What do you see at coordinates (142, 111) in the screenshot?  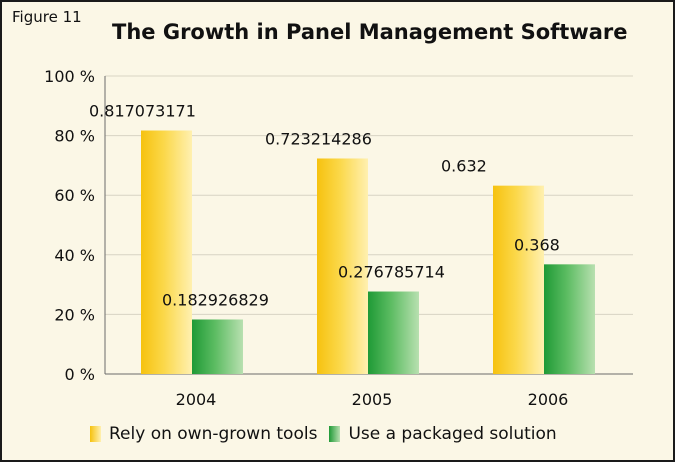 I see `data-label: 0.817073171` at bounding box center [142, 111].